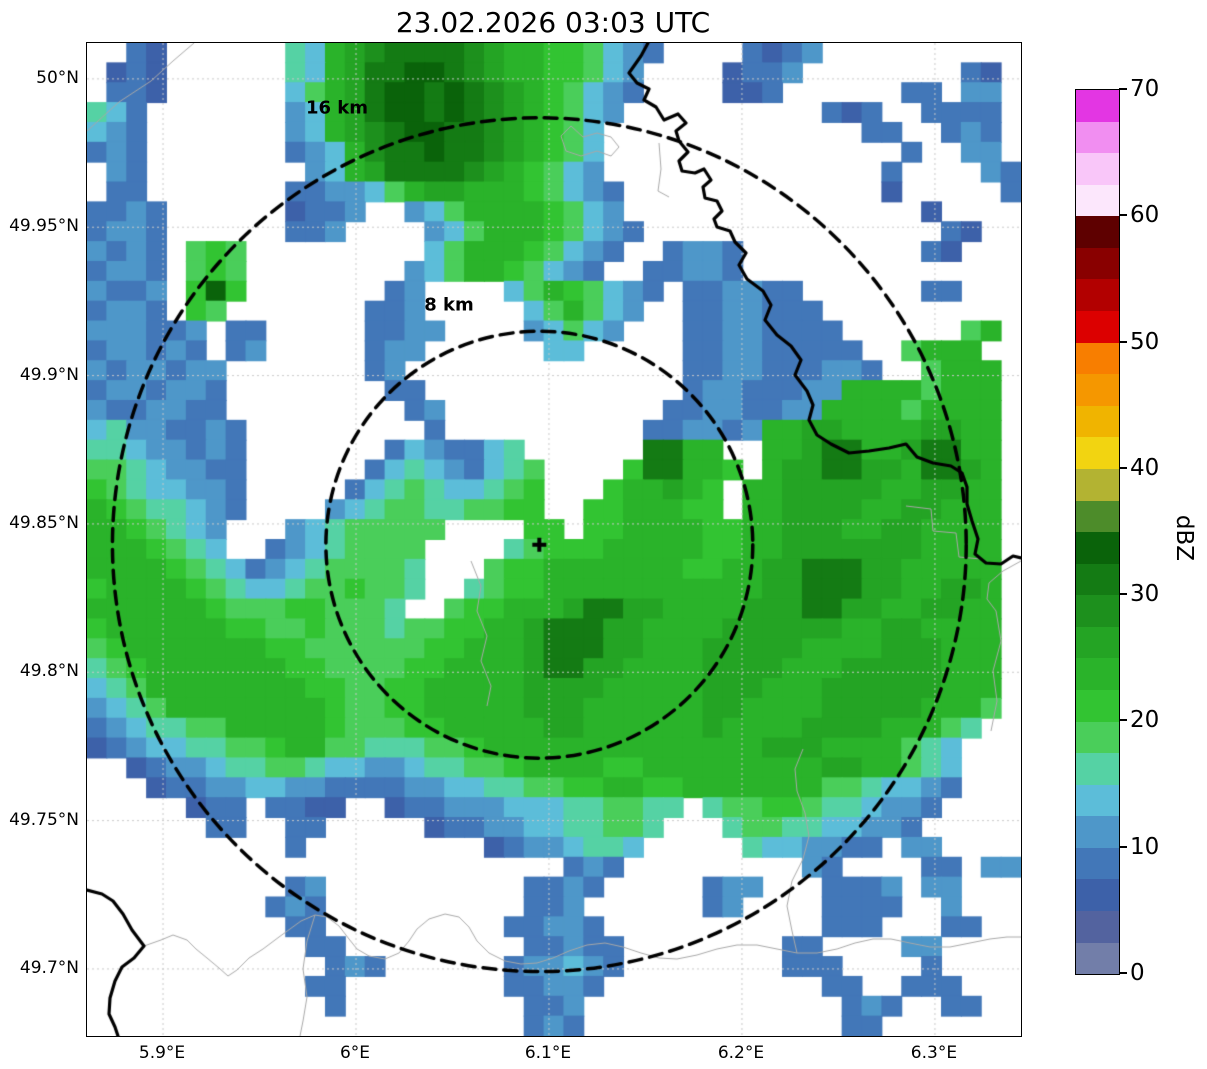 Image resolution: width=1207 pixels, height=1069 pixels. What do you see at coordinates (934, 1053) in the screenshot?
I see `lon-tick-label: 6.3°E` at bounding box center [934, 1053].